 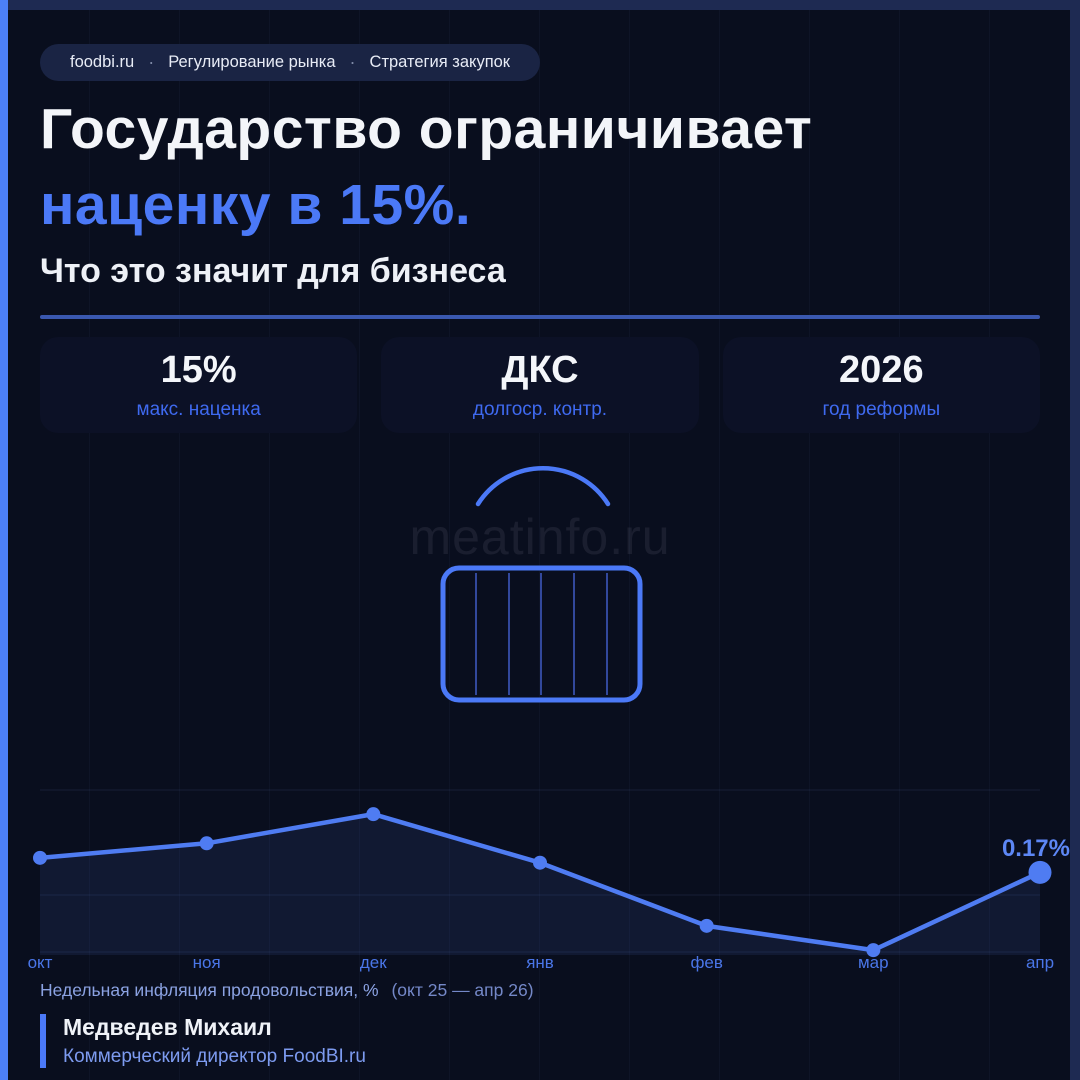 What do you see at coordinates (540, 409) in the screenshot?
I see `stat-label: долгоср. контр.` at bounding box center [540, 409].